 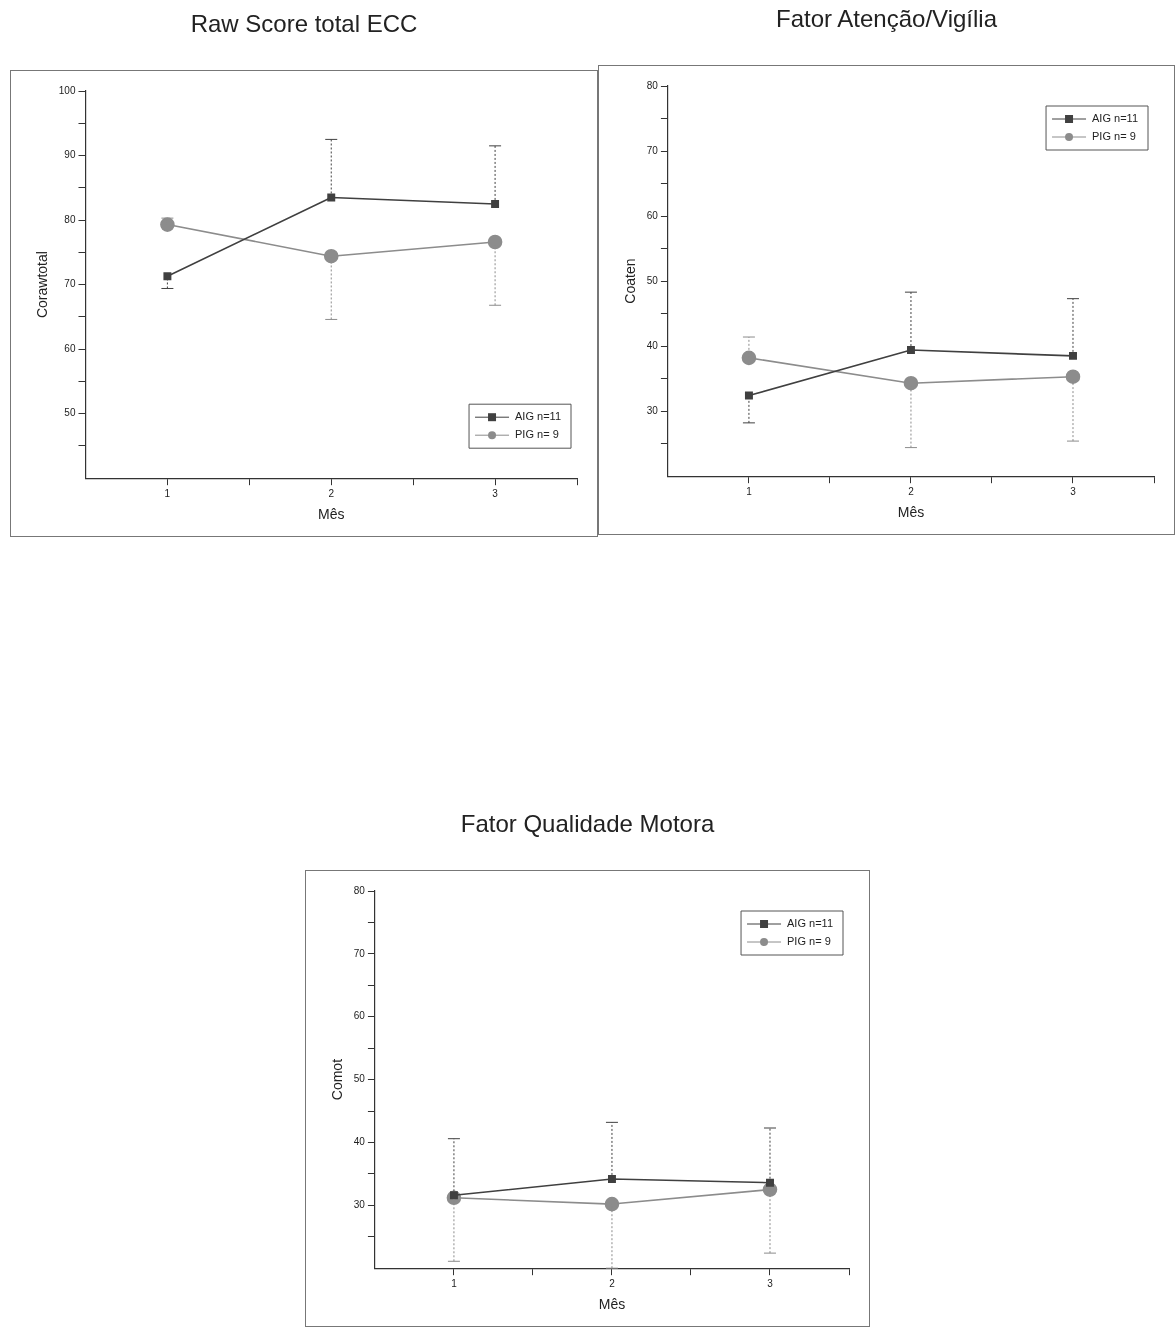 I want to click on y-tick-label: 100, so click(x=67, y=90).